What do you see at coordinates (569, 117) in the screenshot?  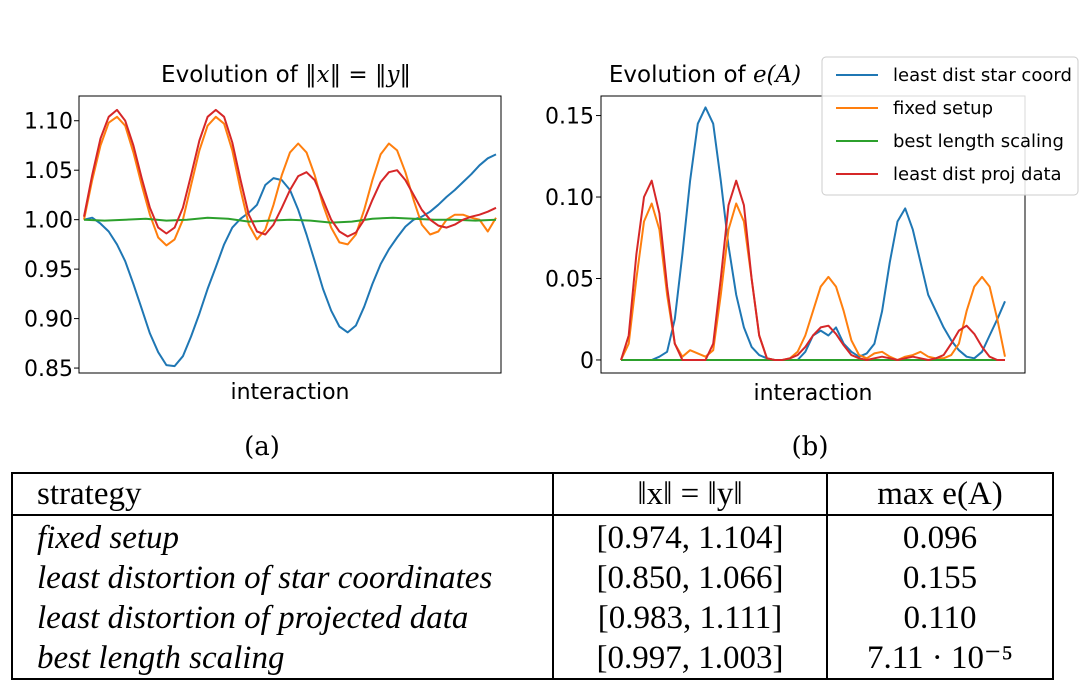 I see `chart-b-ytick-label: 0.15` at bounding box center [569, 117].